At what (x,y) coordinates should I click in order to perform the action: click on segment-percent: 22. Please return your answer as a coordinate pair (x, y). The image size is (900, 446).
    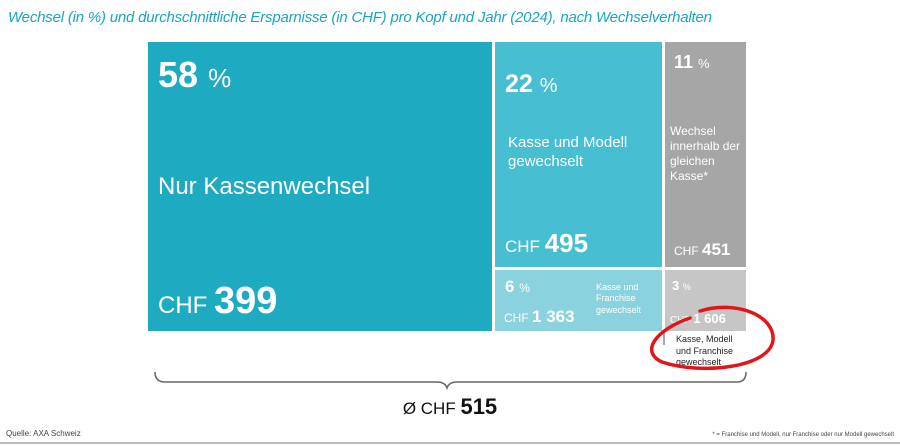
    Looking at the image, I should click on (519, 84).